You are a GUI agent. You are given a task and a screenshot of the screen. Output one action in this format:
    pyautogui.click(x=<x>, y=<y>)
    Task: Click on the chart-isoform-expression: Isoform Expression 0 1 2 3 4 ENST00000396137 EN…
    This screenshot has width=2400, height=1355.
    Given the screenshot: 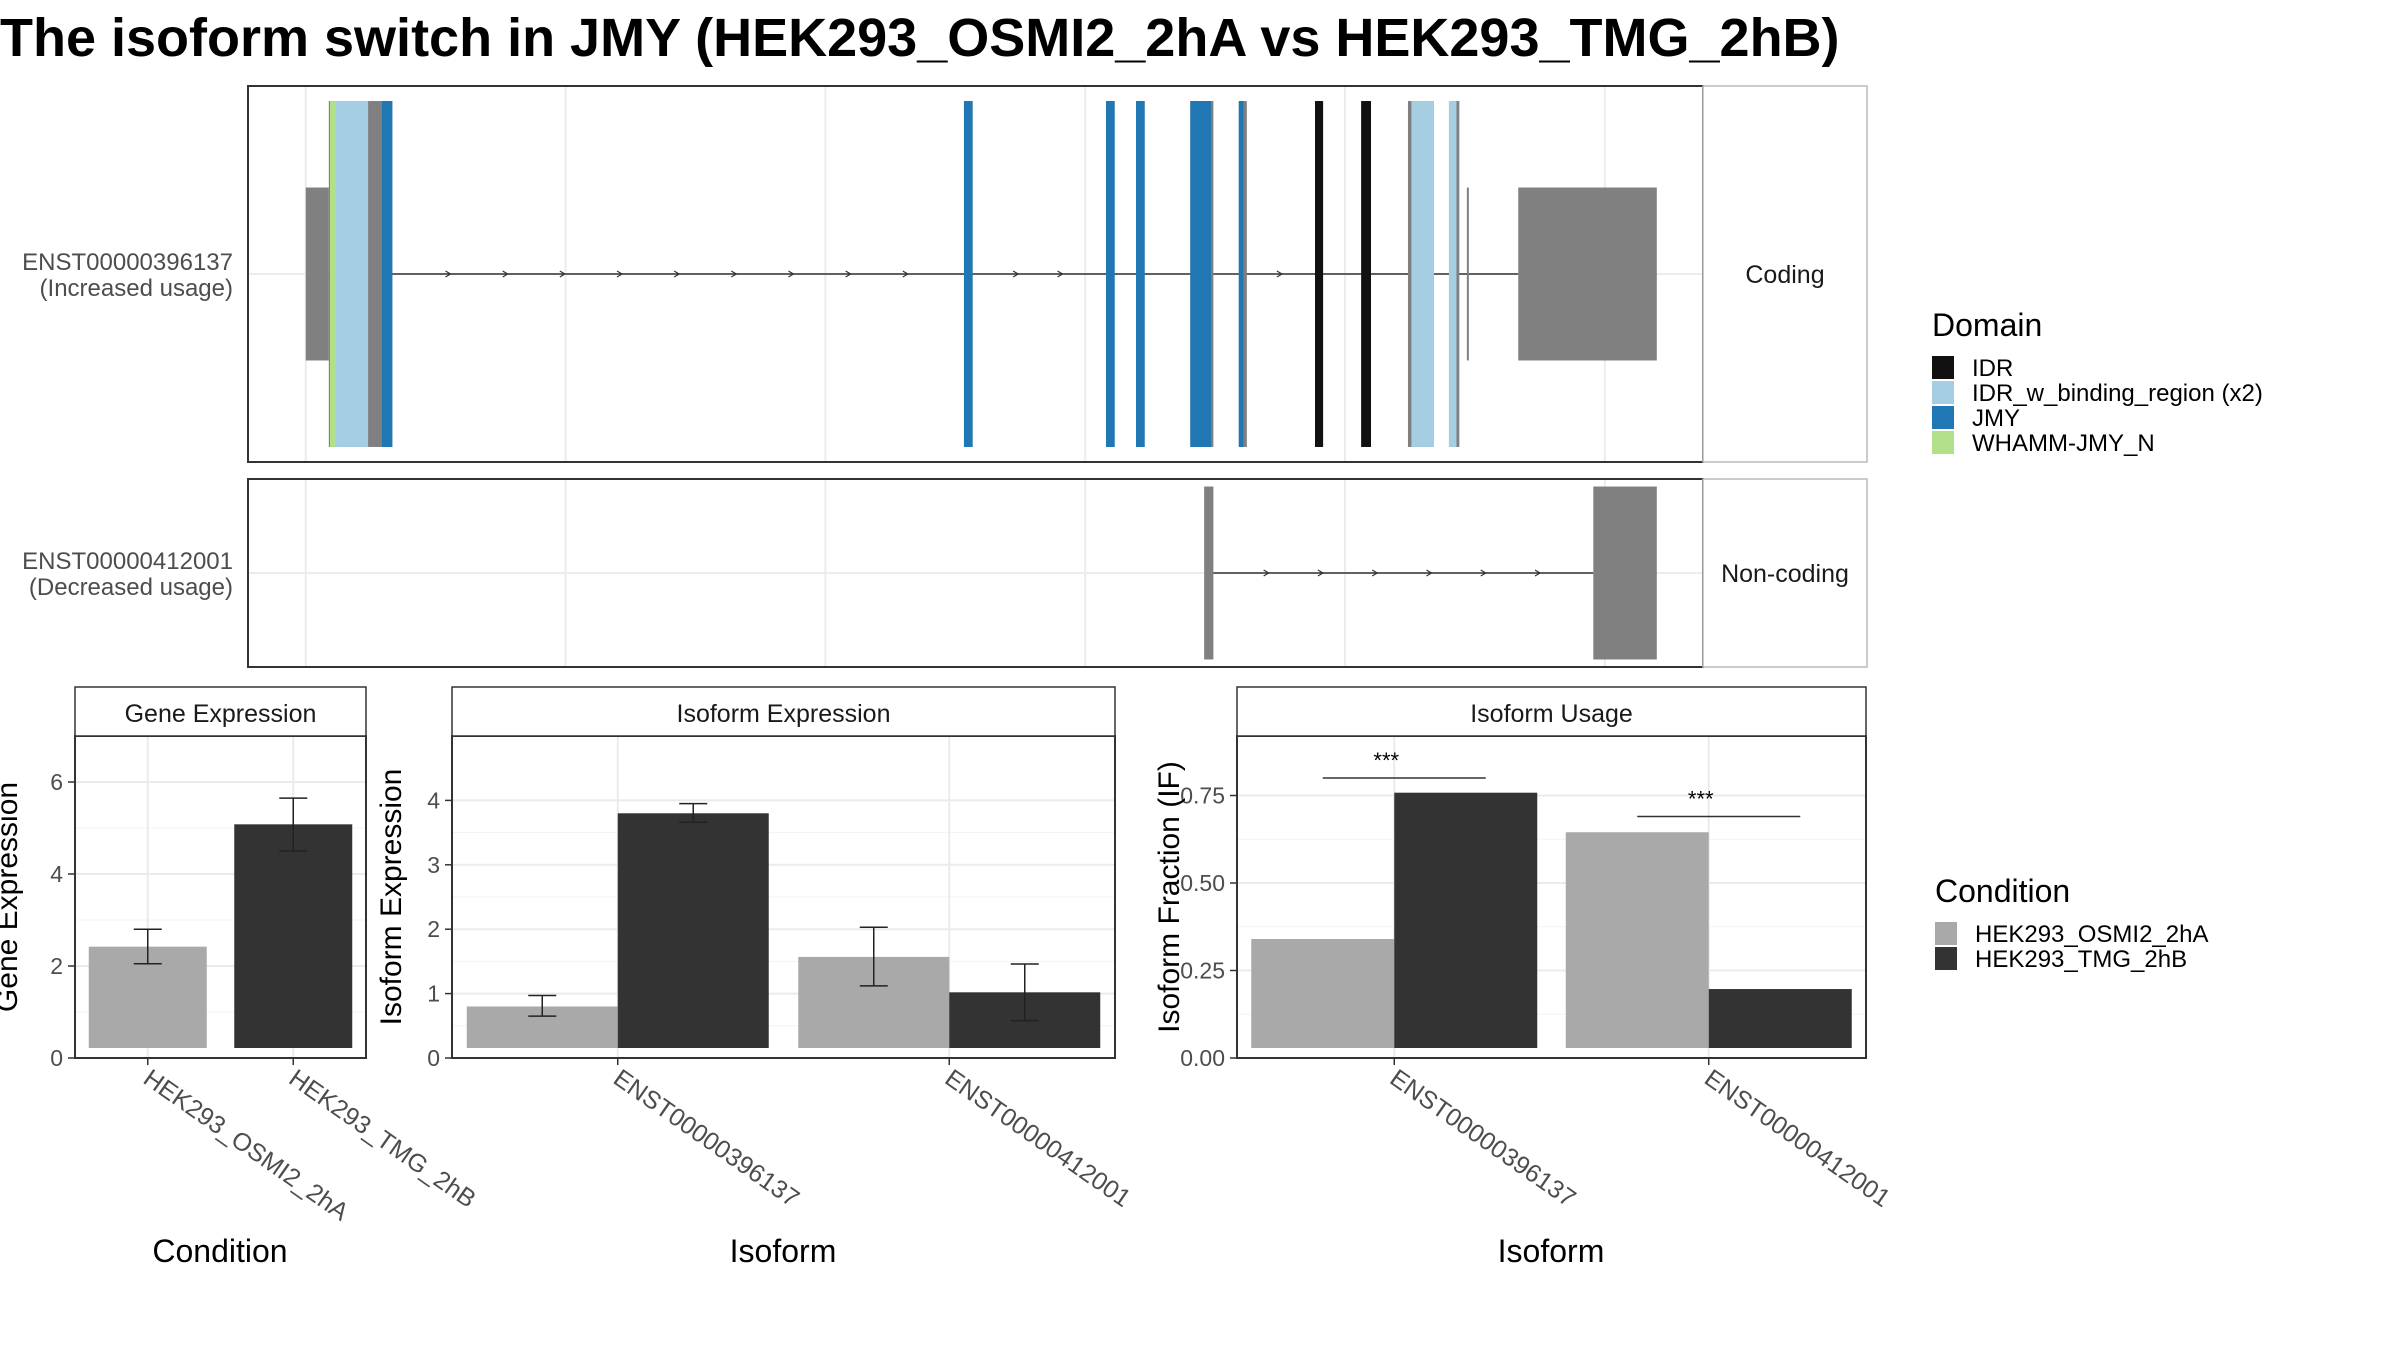 What is the action you would take?
    pyautogui.click(x=755, y=977)
    